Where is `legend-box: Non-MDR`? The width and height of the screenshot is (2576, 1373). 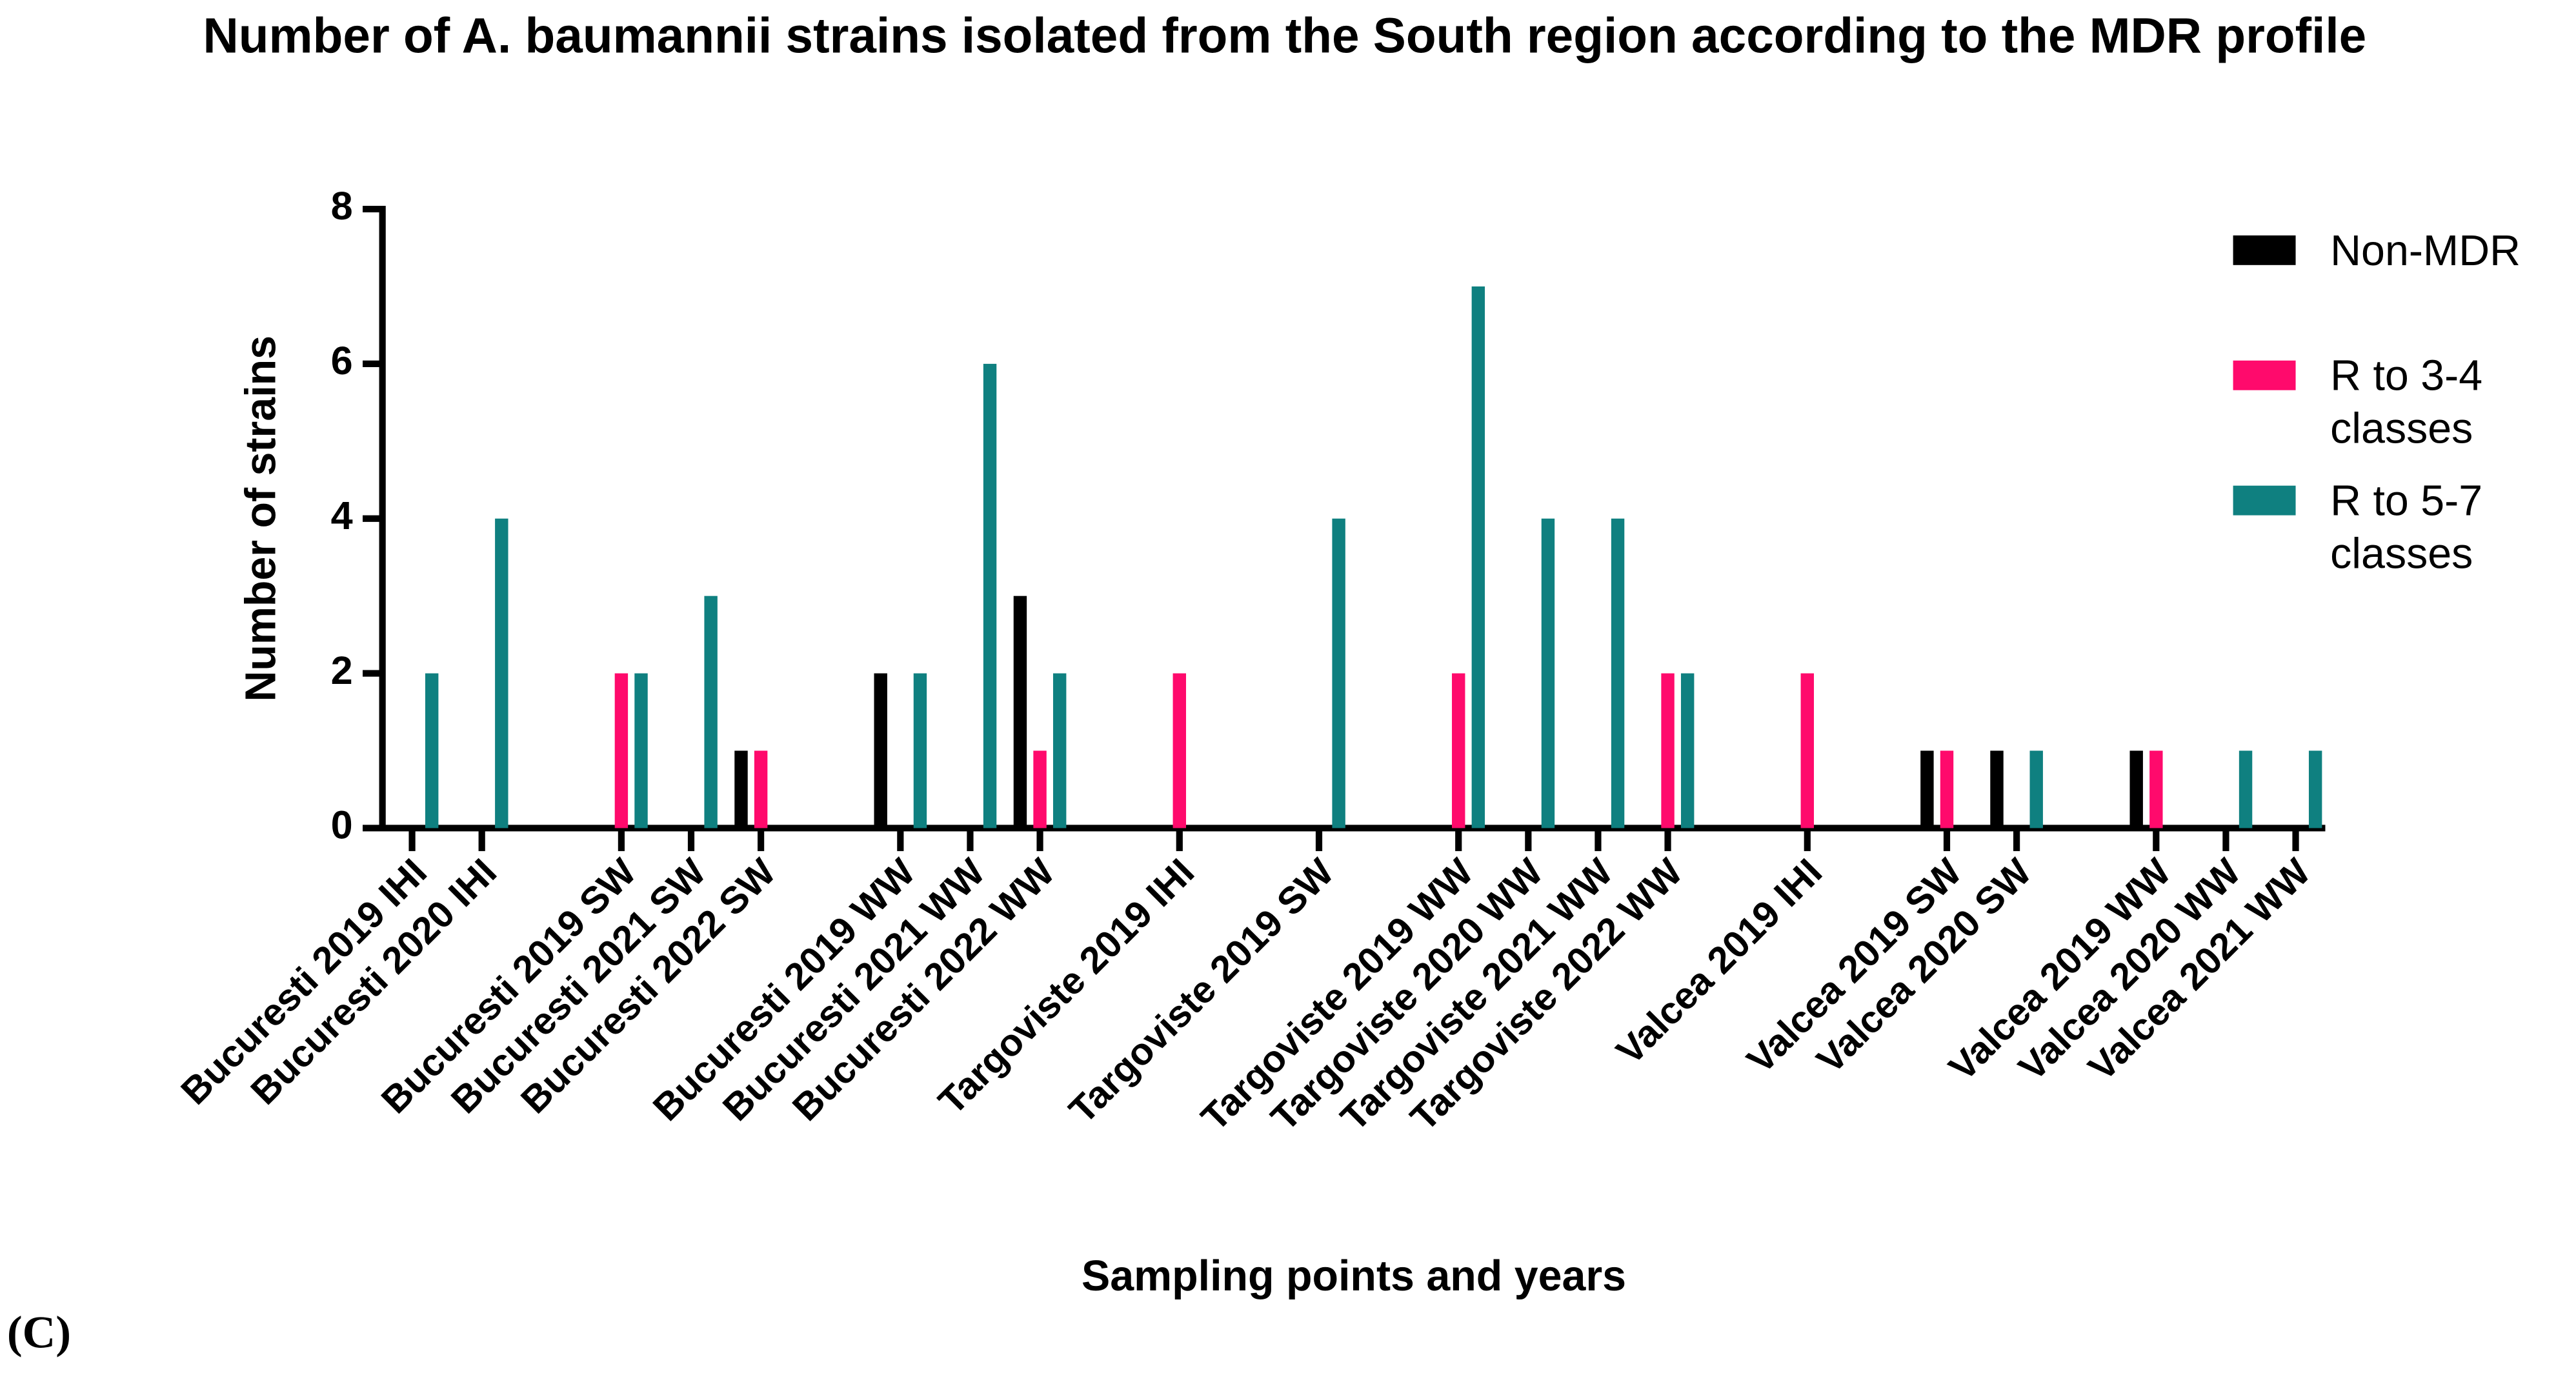
legend-box: Non-MDR is located at coordinates (2425, 251).